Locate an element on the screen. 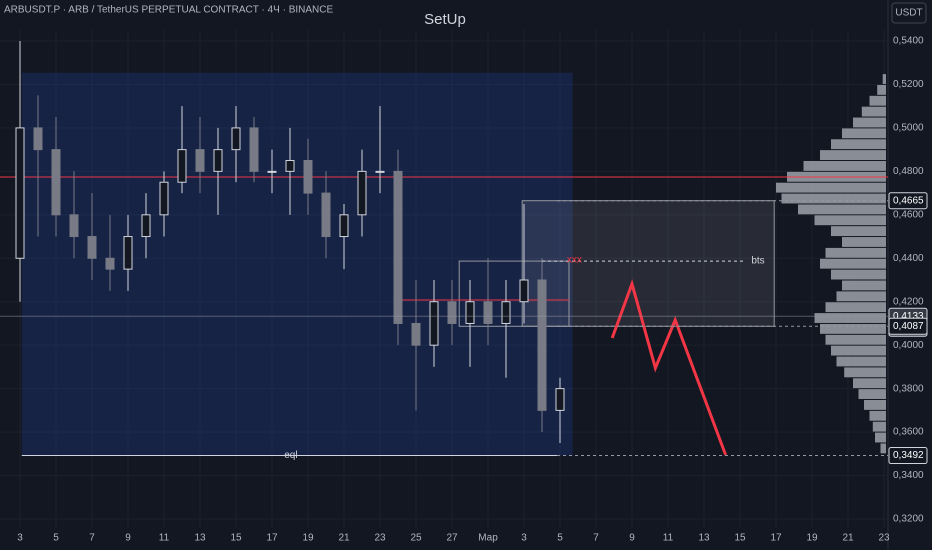  annotation: eql is located at coordinates (290, 455).